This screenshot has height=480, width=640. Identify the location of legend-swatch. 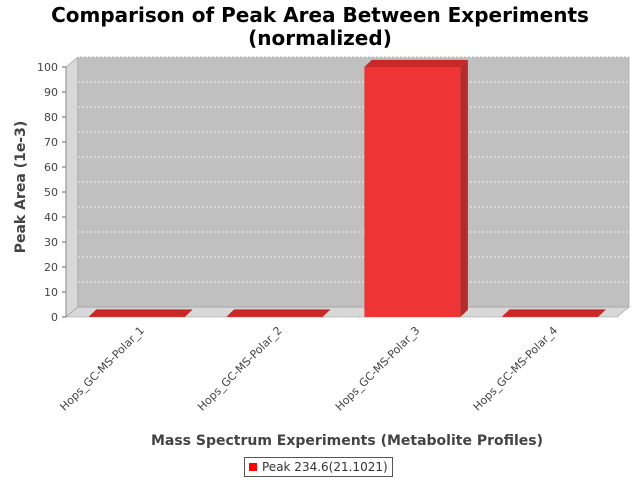
(253, 467).